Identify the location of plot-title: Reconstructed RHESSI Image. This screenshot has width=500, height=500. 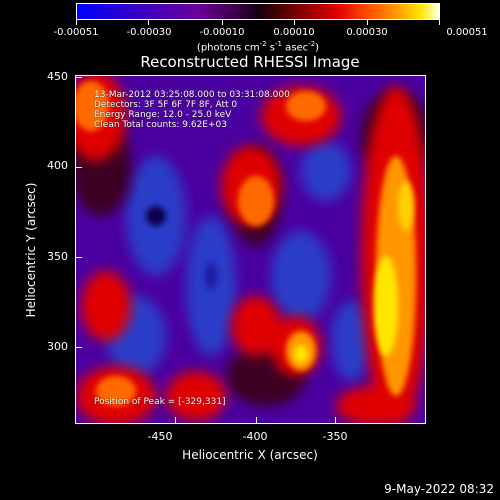
(250, 62).